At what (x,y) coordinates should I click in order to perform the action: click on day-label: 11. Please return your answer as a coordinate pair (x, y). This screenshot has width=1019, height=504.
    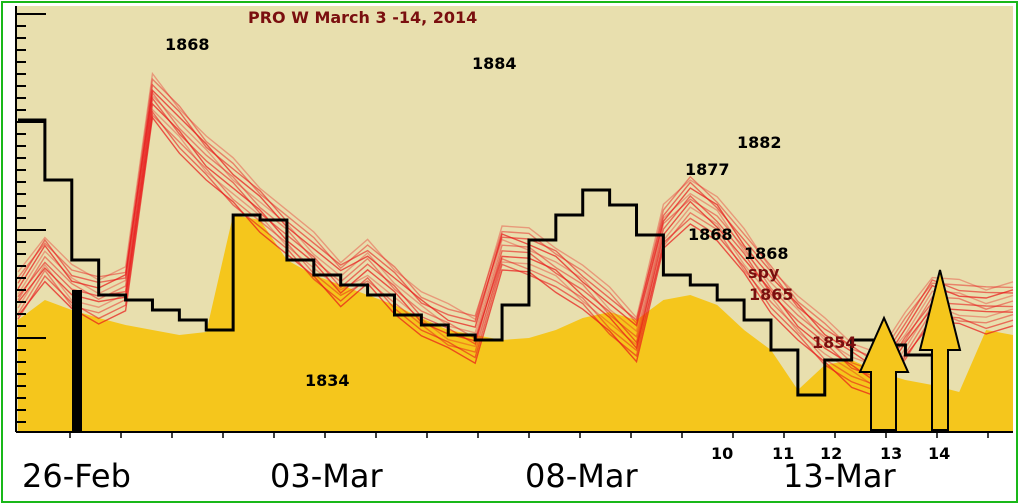
    Looking at the image, I should click on (783, 453).